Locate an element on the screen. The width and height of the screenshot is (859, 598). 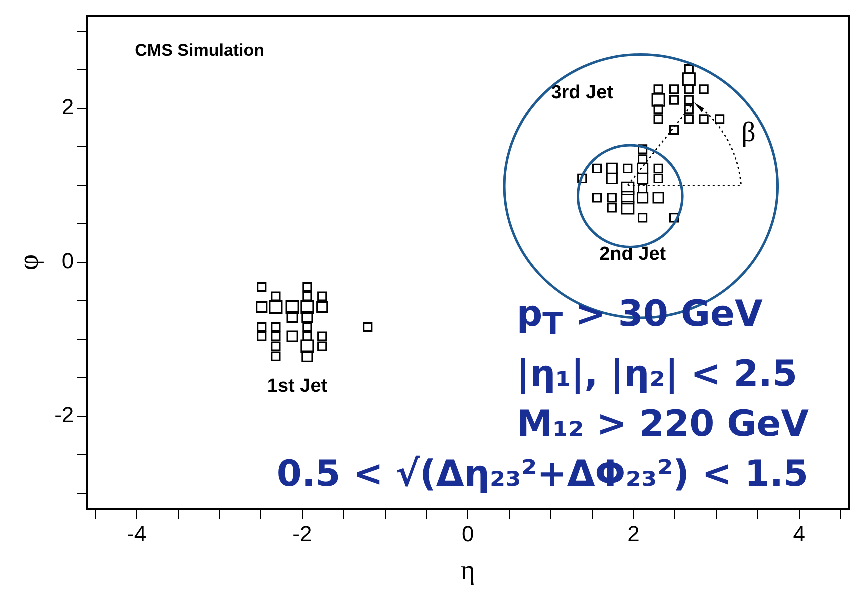
annotation: β is located at coordinates (749, 132).